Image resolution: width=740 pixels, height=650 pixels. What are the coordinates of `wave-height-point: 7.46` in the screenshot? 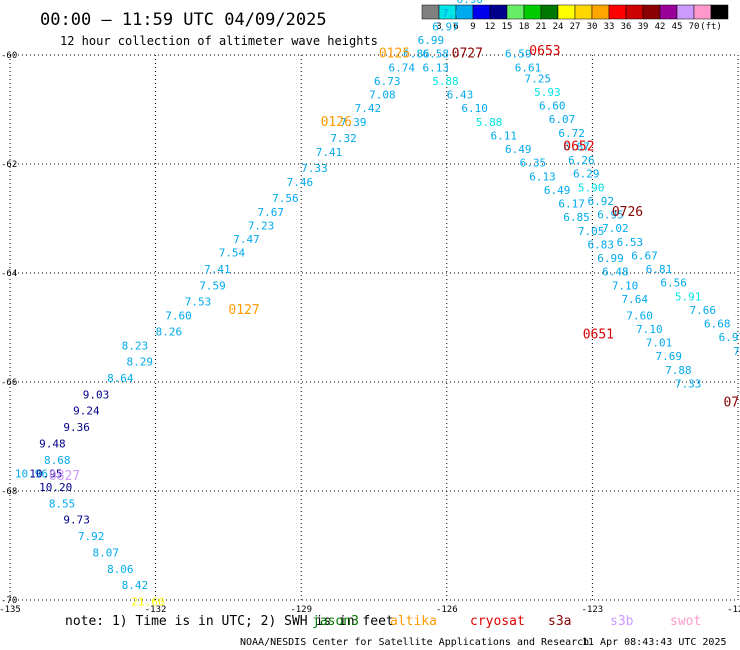 It's located at (300, 182).